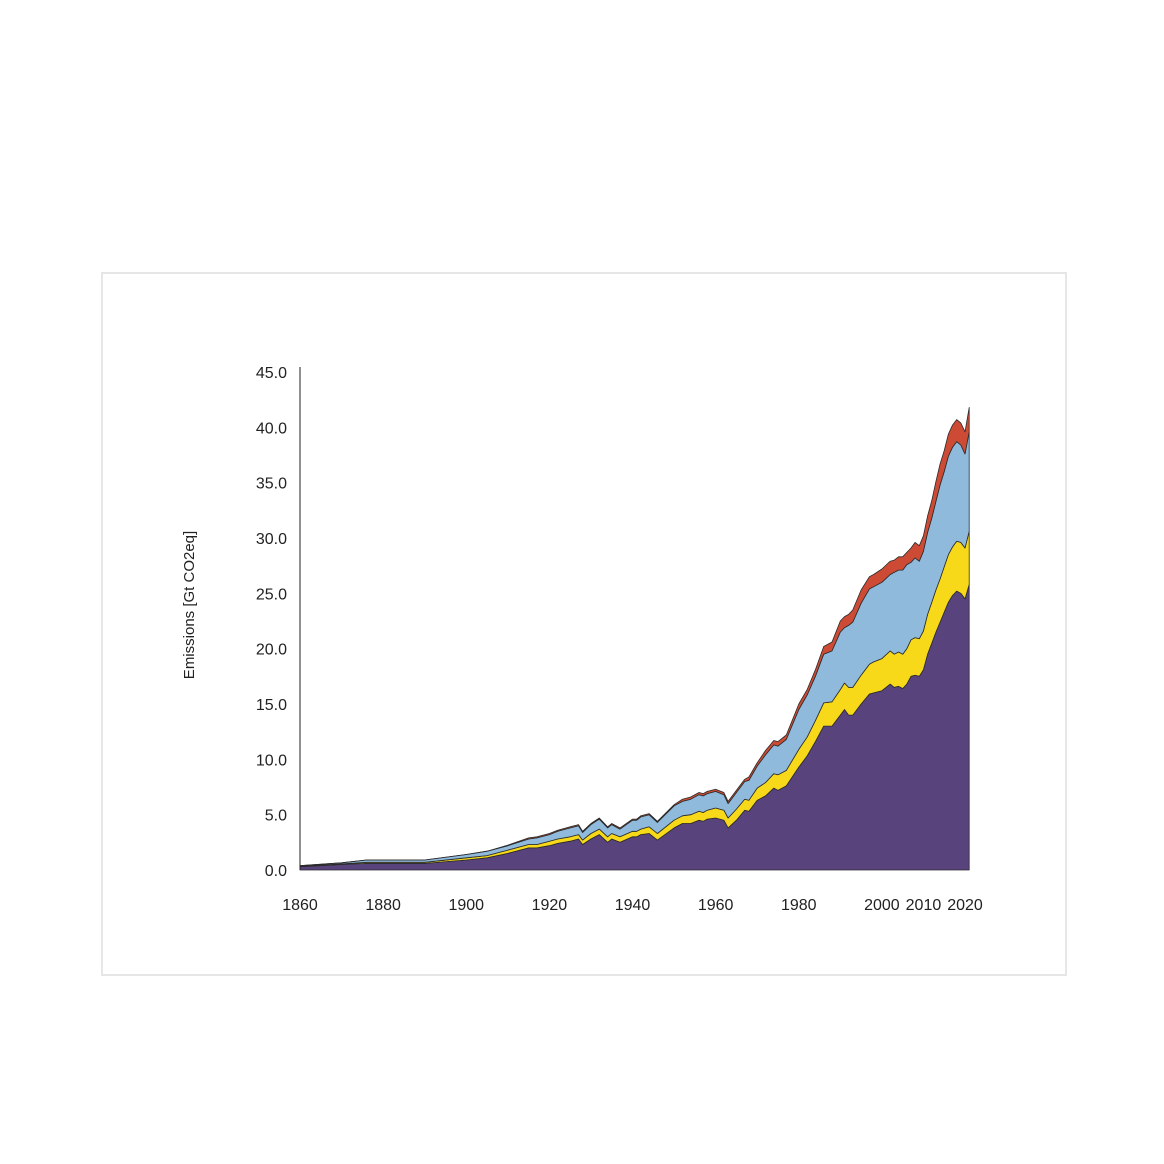  What do you see at coordinates (300, 905) in the screenshot?
I see `x-tick-label: 1860` at bounding box center [300, 905].